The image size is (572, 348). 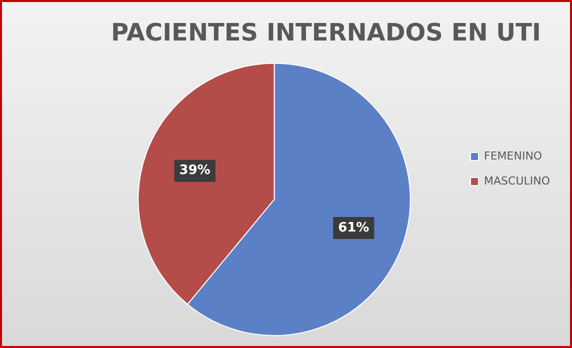 I want to click on chart-title: PACIENTES INTERNADOS EN UTI, so click(x=326, y=32).